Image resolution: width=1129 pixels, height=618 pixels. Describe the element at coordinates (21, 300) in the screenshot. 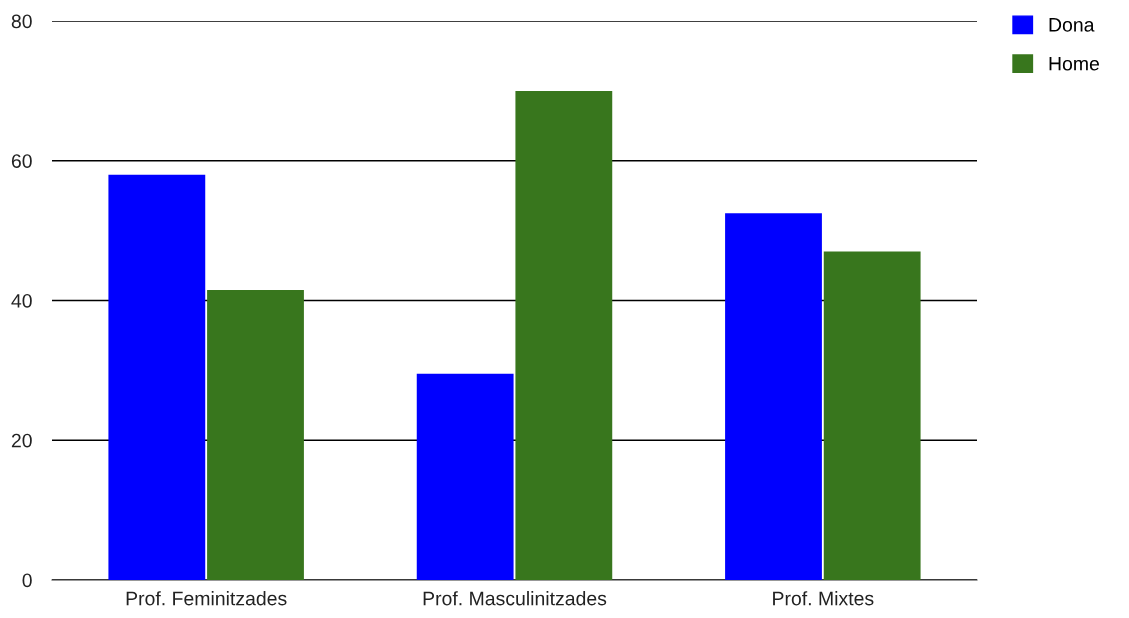

I see `y-tick-label: 40` at that location.